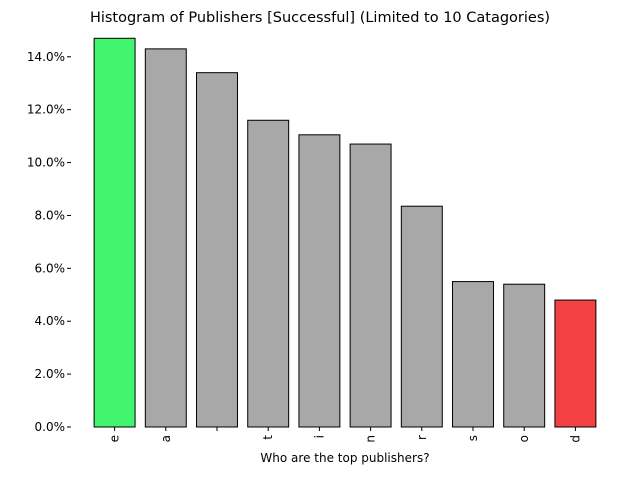 The height and width of the screenshot is (480, 640). Describe the element at coordinates (50, 427) in the screenshot. I see `y-tick-label: 0.0%` at that location.